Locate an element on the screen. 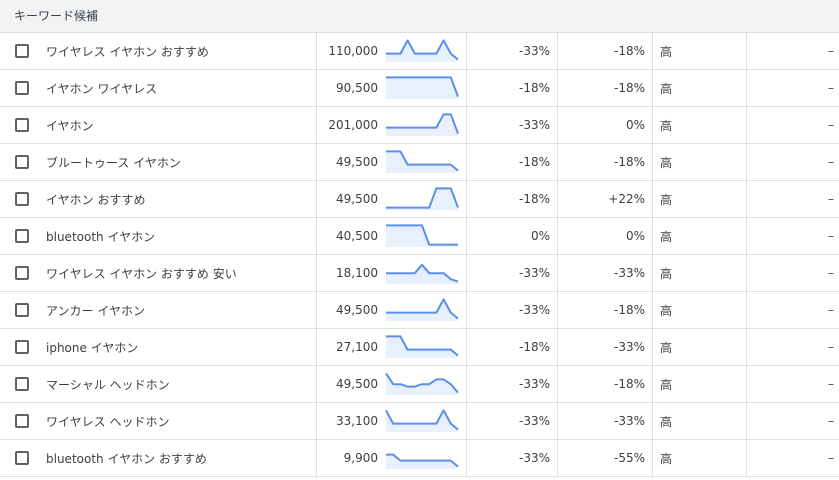 This screenshot has width=839, height=480. yoy-change: +22% is located at coordinates (626, 199).